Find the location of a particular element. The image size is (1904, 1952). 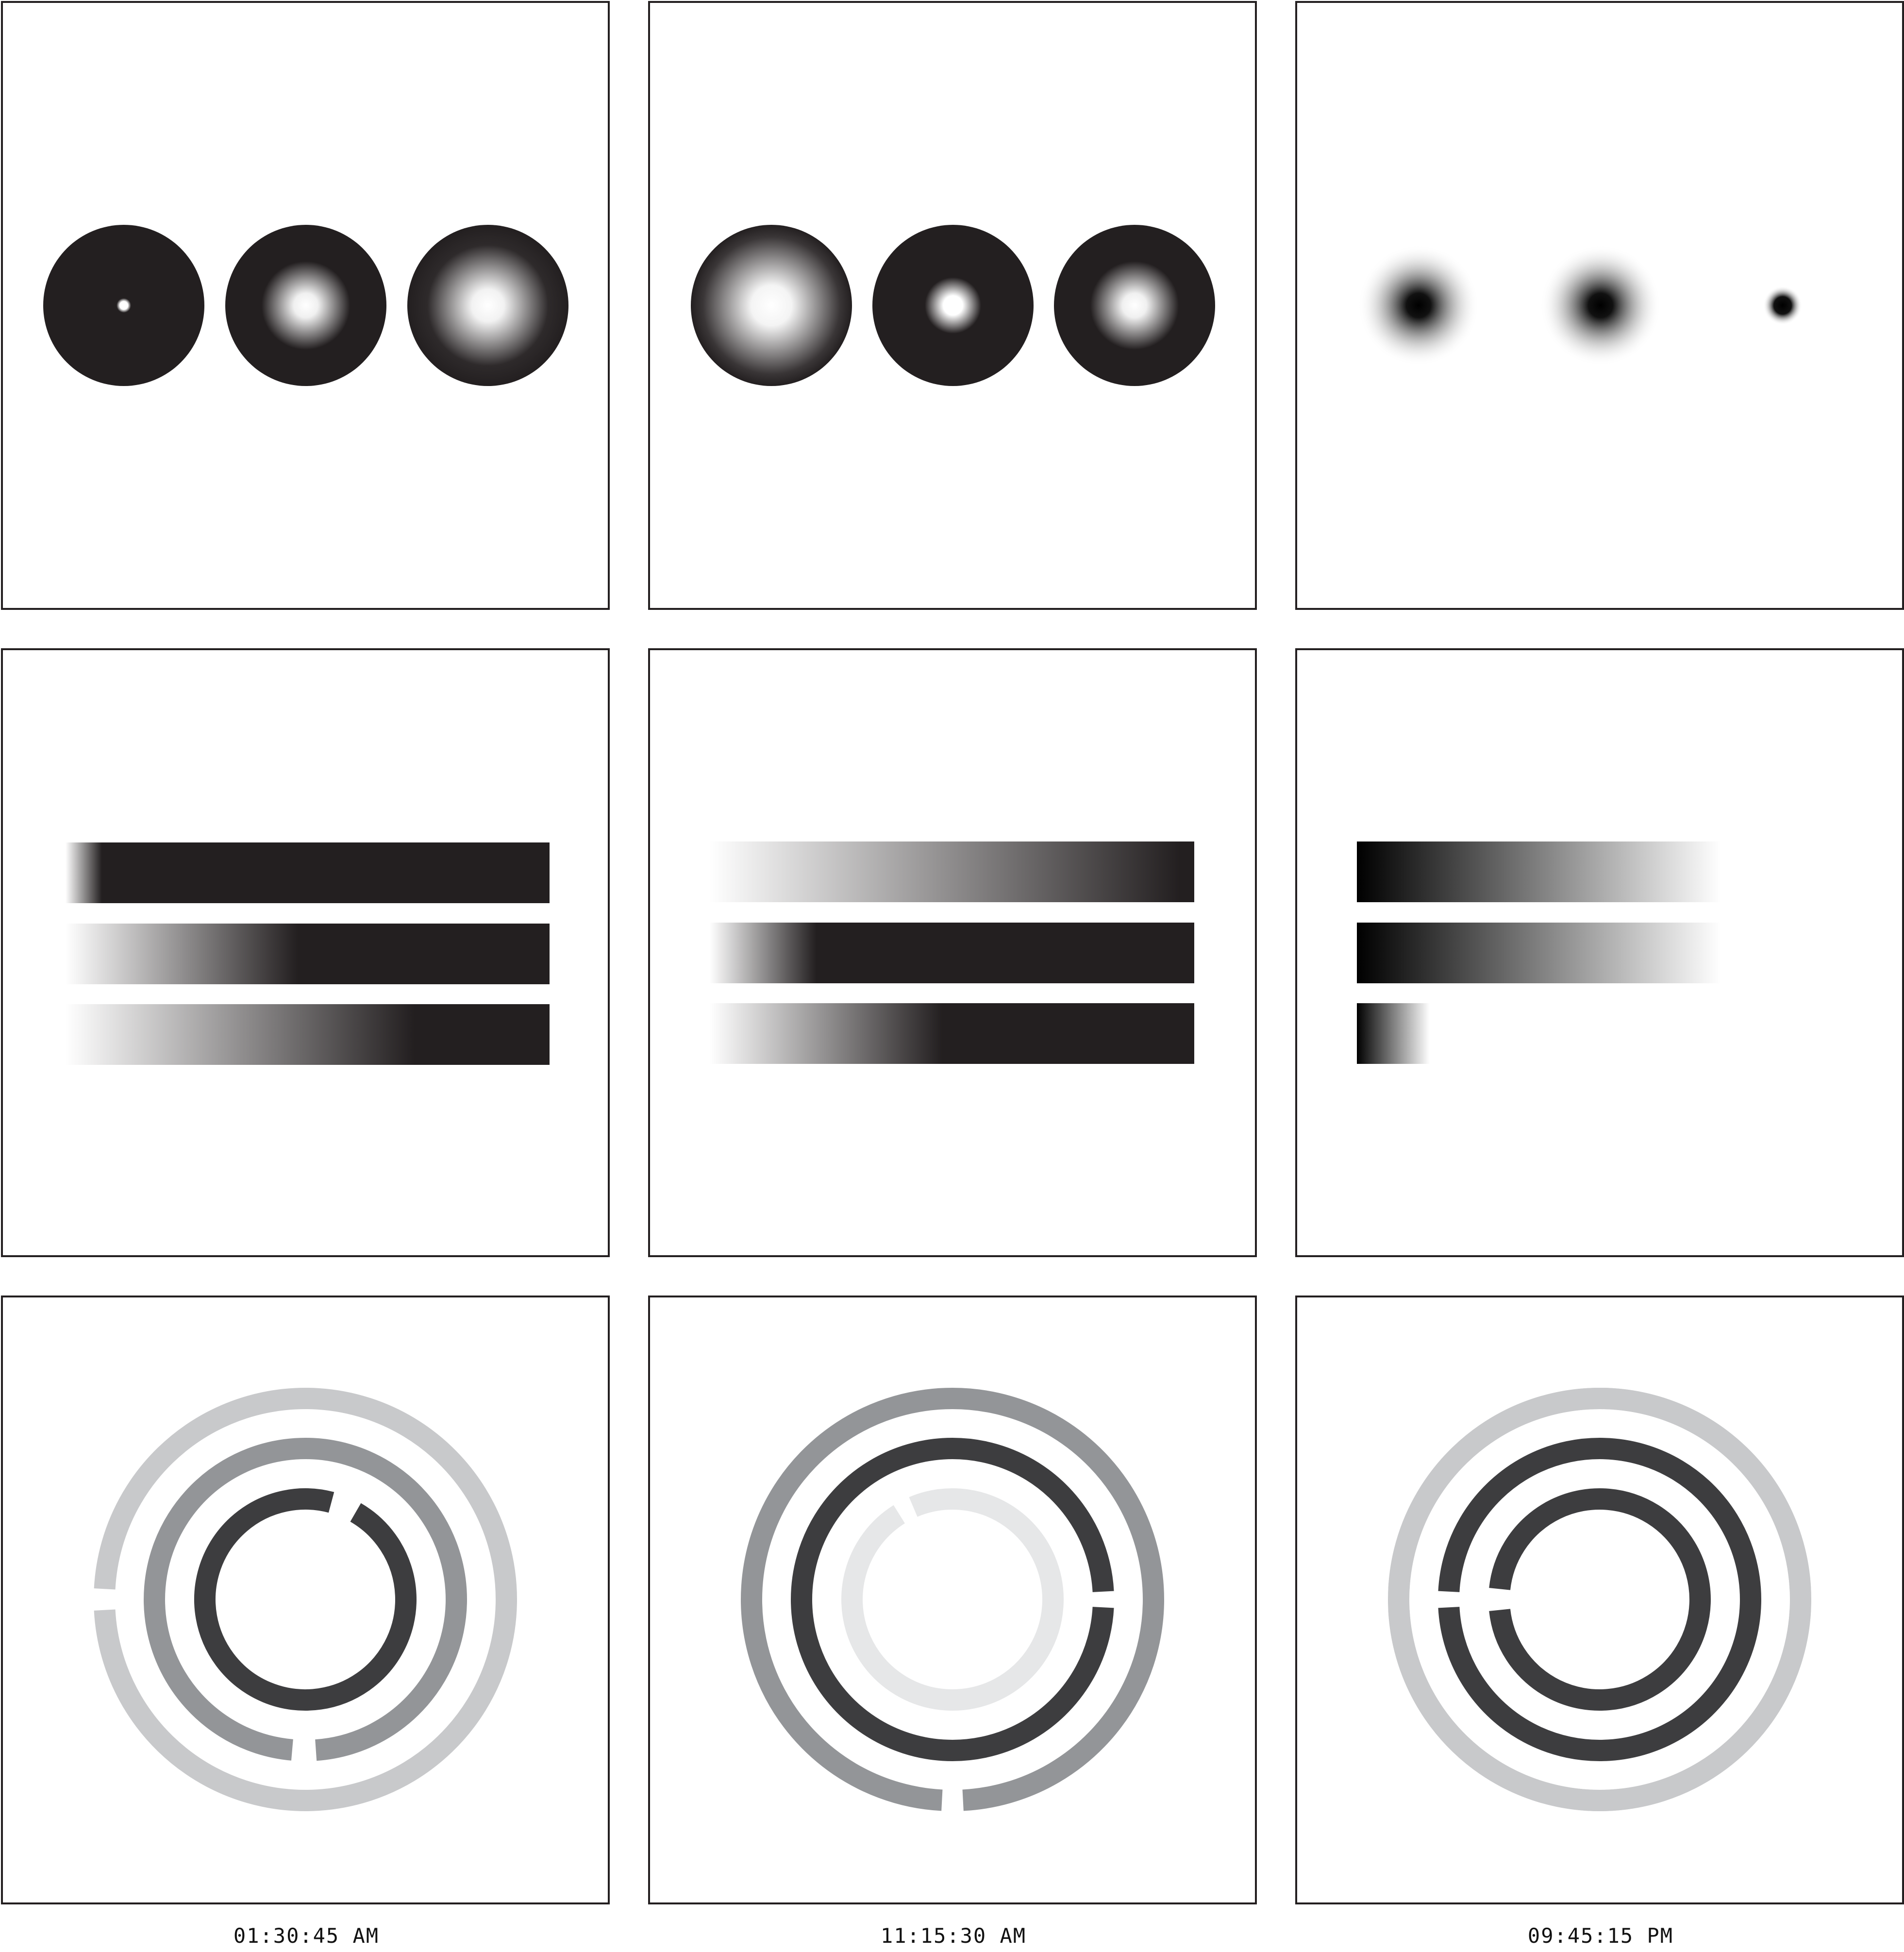

time-label: 09:45:15 PM is located at coordinates (1600, 1936).